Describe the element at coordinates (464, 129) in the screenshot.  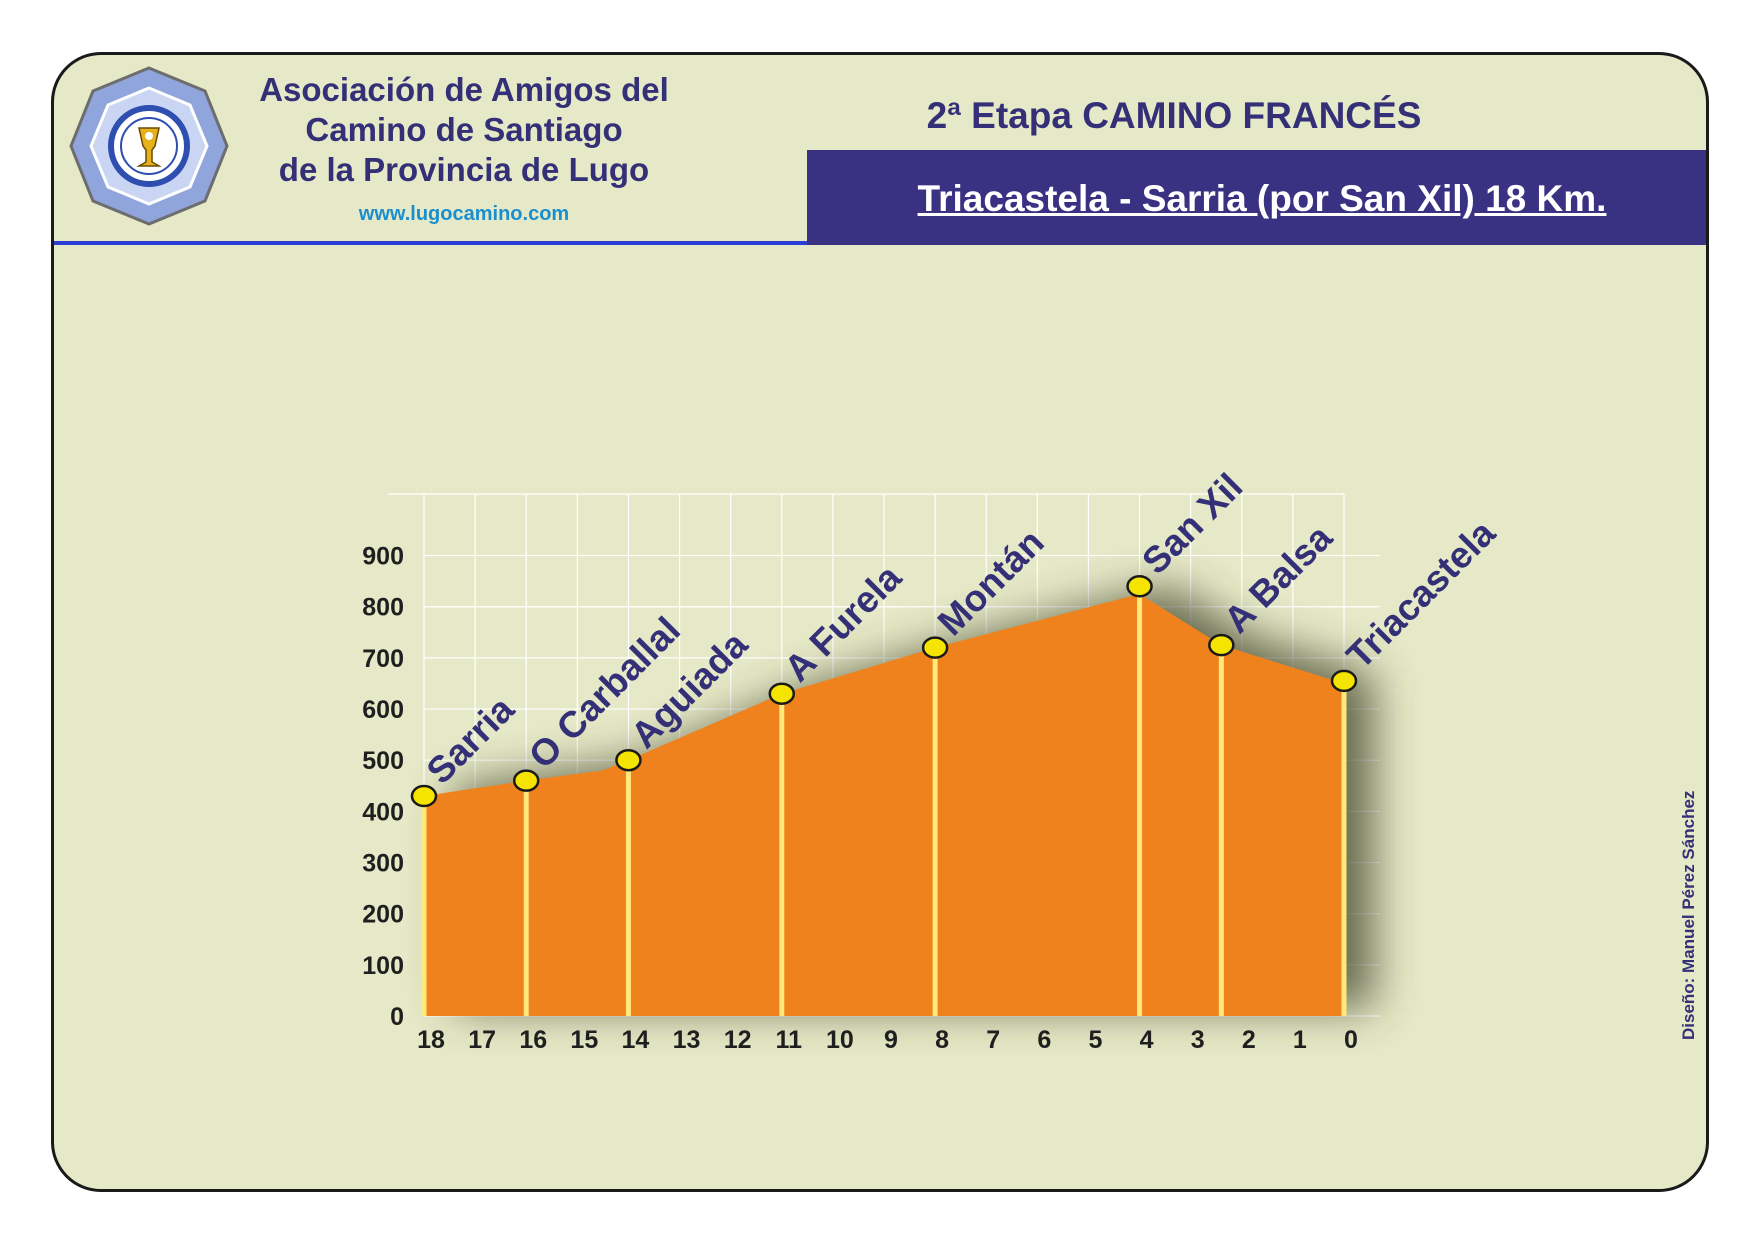
I see `association-name-line-2: Camino de Santiago` at that location.